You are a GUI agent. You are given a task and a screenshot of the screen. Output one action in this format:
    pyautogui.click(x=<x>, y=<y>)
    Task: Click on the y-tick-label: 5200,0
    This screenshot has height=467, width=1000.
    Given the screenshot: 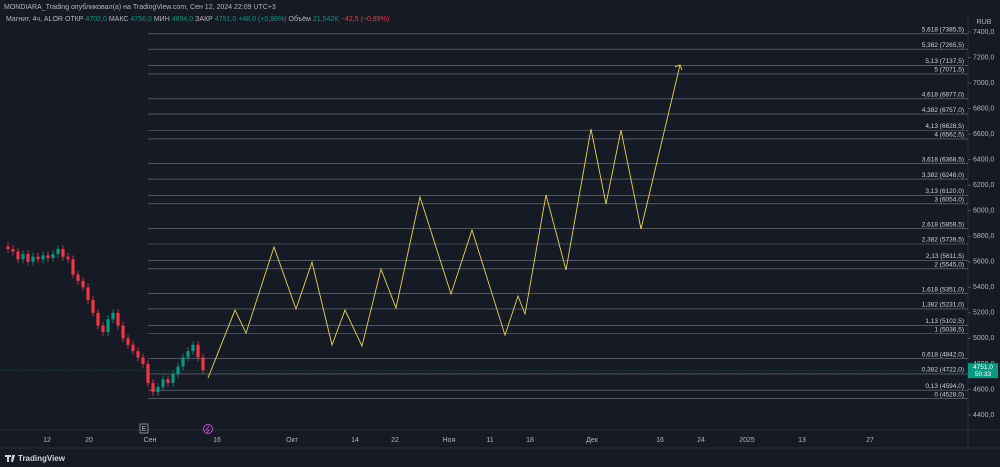 What is the action you would take?
    pyautogui.click(x=984, y=313)
    